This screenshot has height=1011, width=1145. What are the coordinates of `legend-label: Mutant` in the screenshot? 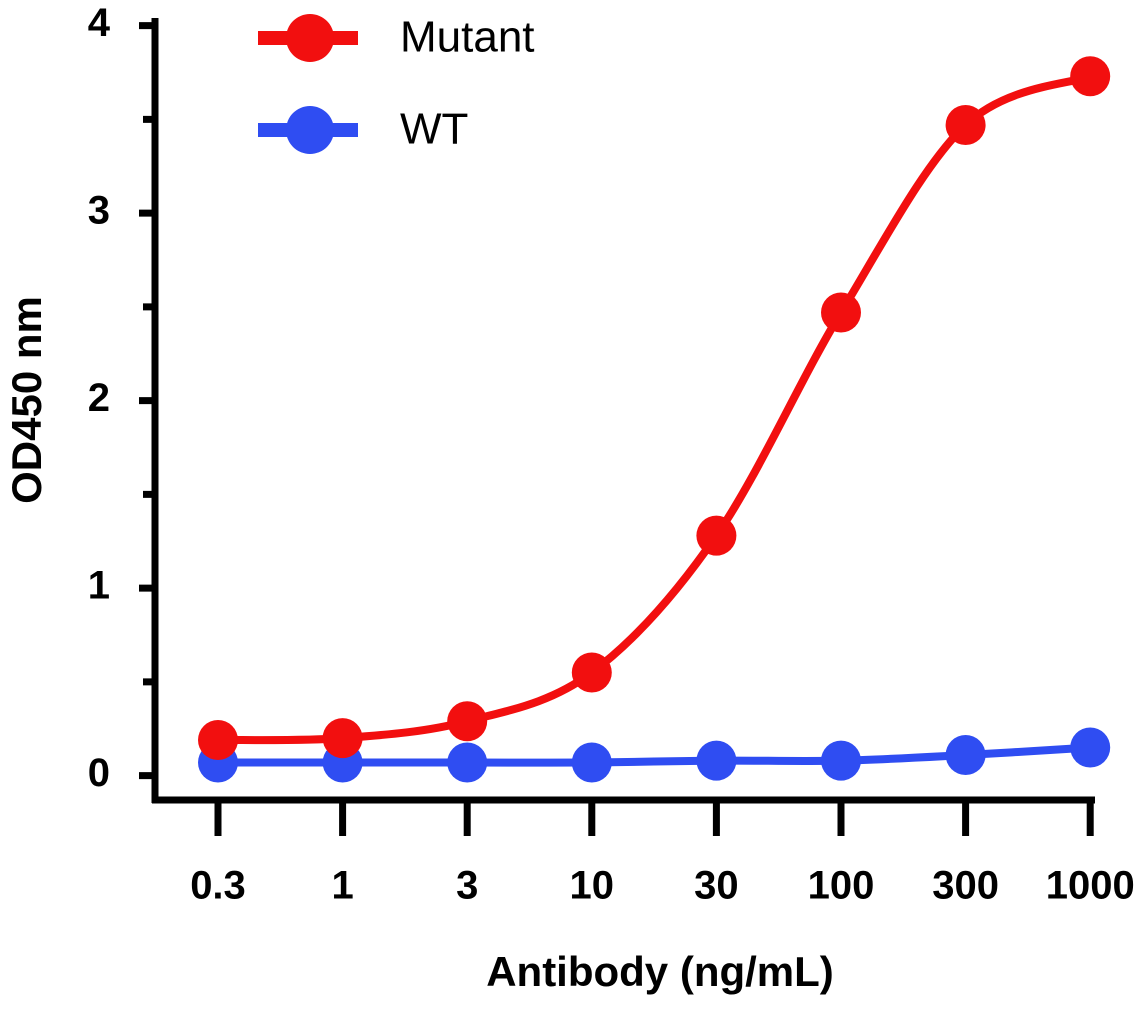 It's located at (467, 37).